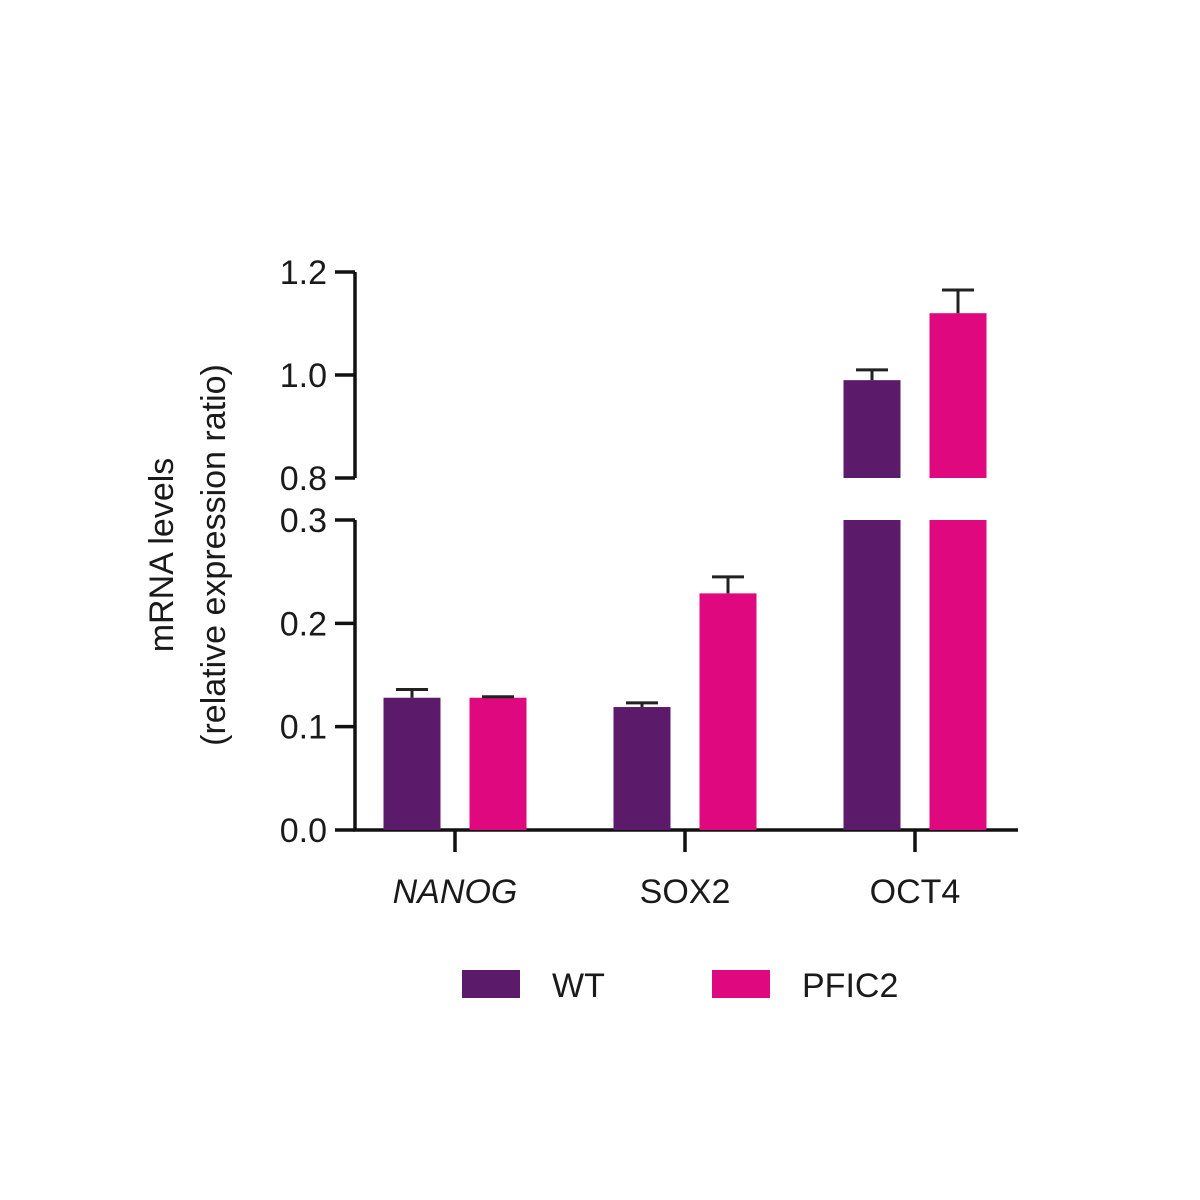 The height and width of the screenshot is (1200, 1200). What do you see at coordinates (958, 675) in the screenshot?
I see `bar-oct4-pfic2-lower` at bounding box center [958, 675].